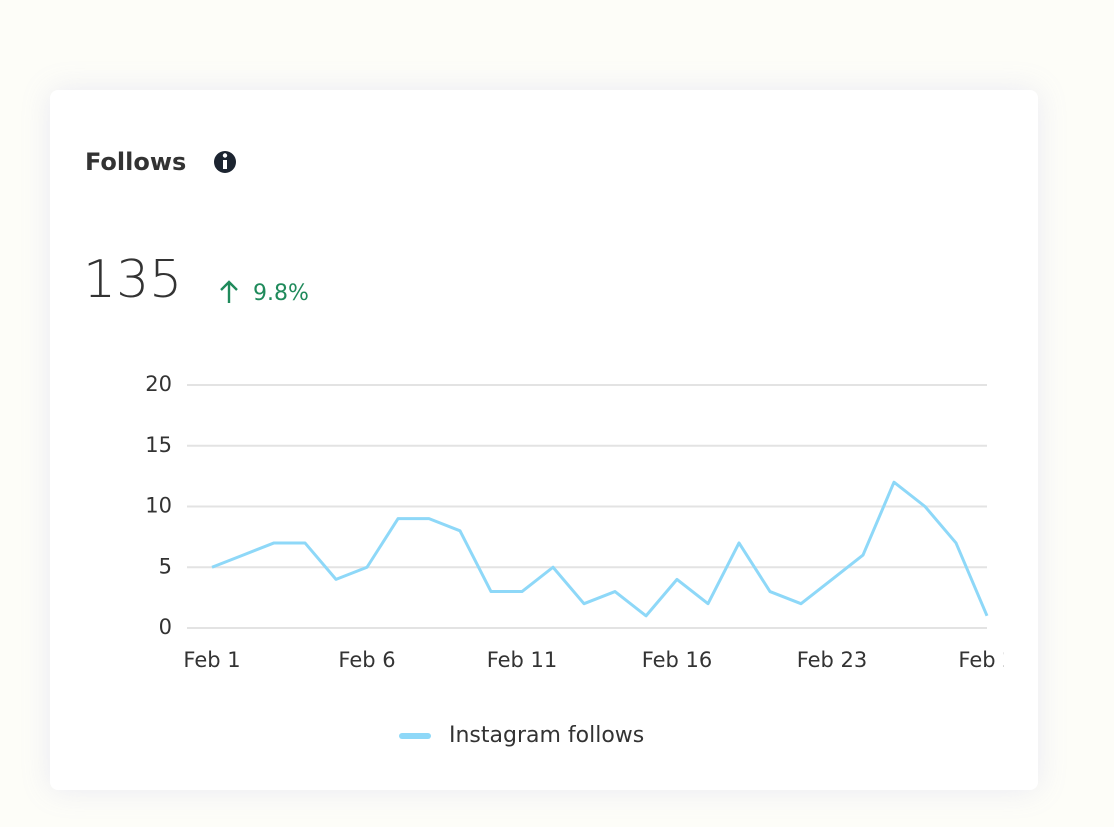 The width and height of the screenshot is (1114, 827). I want to click on y-tick-label: 10, so click(158, 506).